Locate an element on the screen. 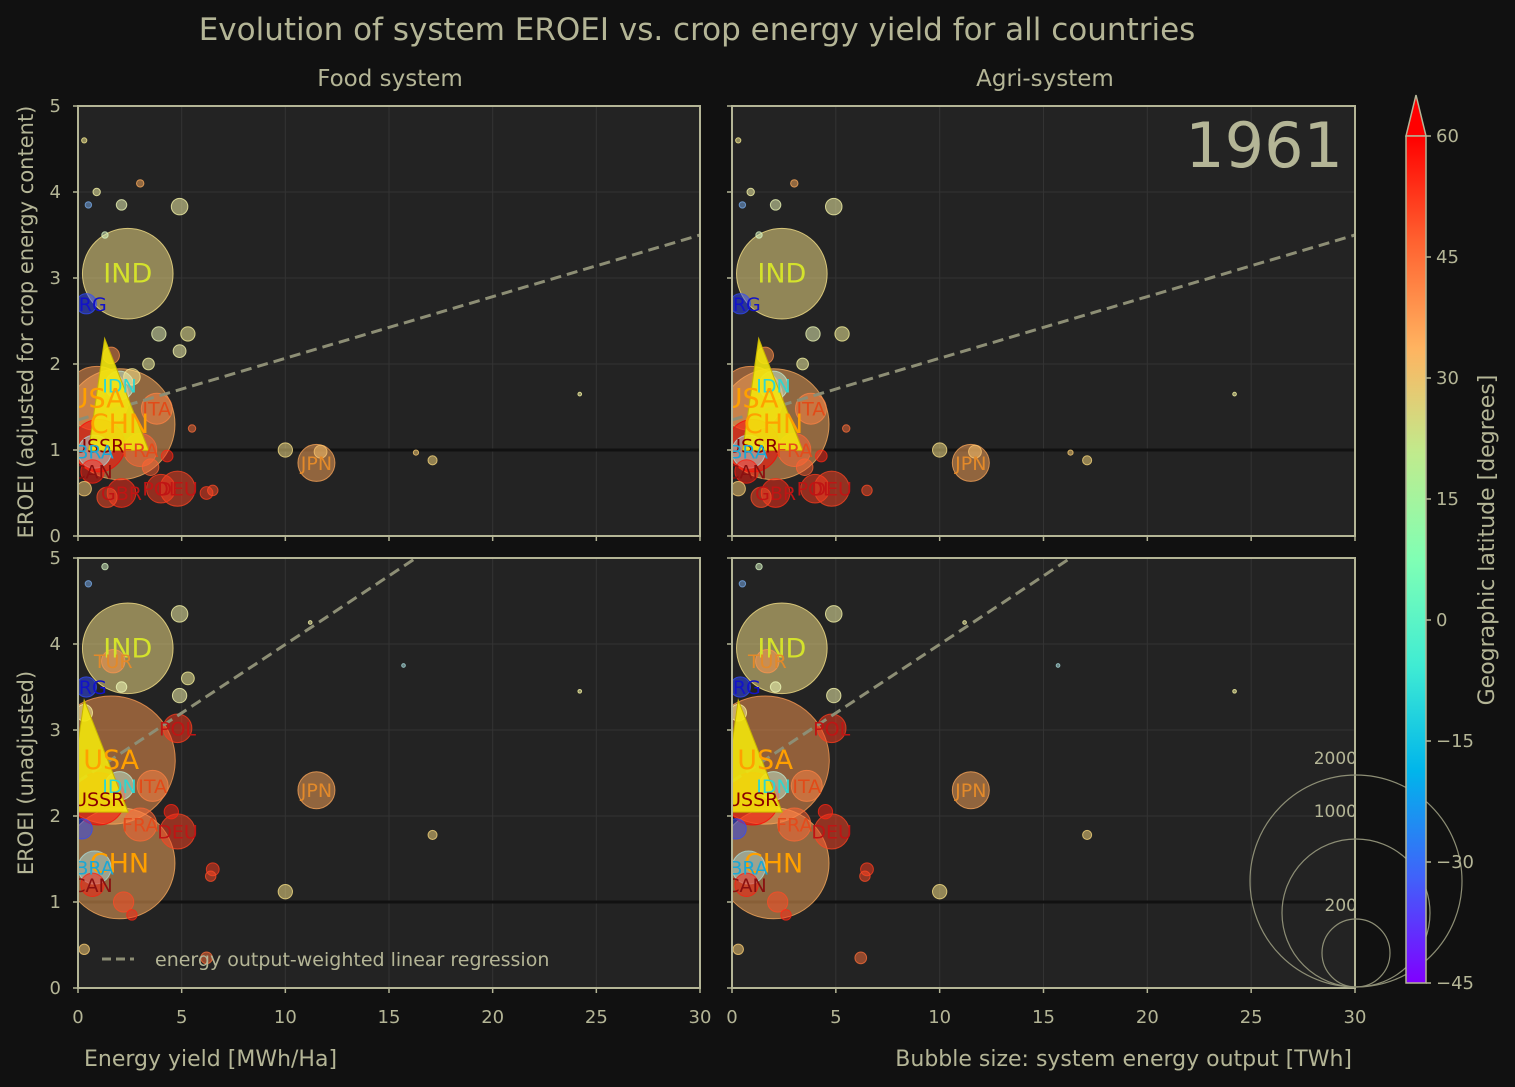 The height and width of the screenshot is (1087, 1515). country-label-idn: IDN is located at coordinates (773, 387).